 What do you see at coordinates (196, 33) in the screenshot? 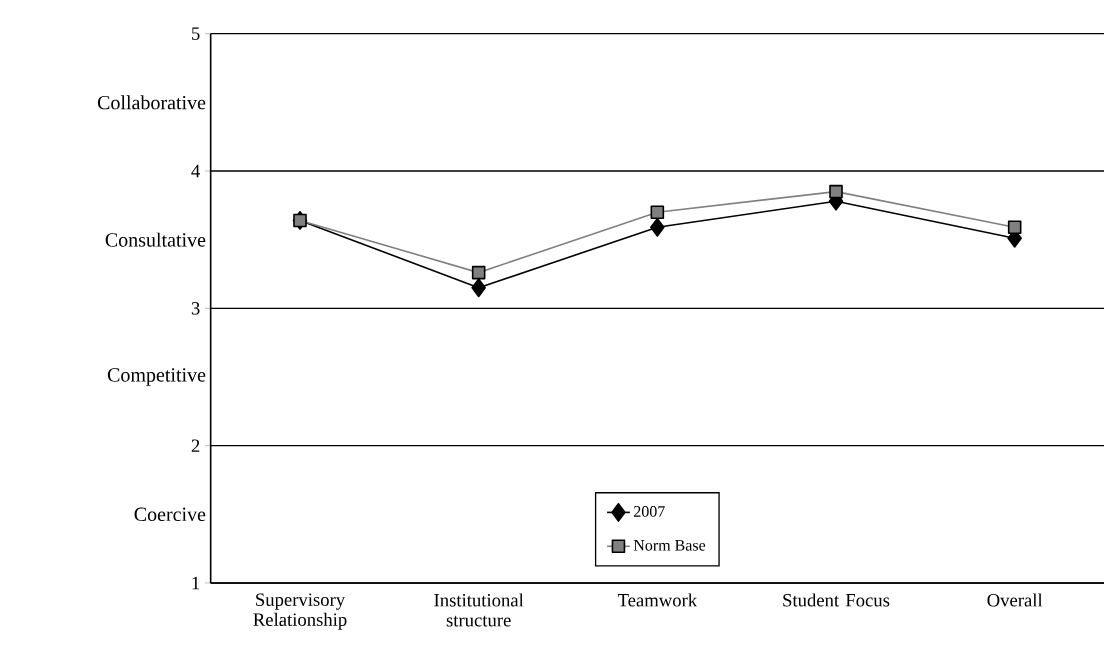
I see `y-tick-label: 5` at bounding box center [196, 33].